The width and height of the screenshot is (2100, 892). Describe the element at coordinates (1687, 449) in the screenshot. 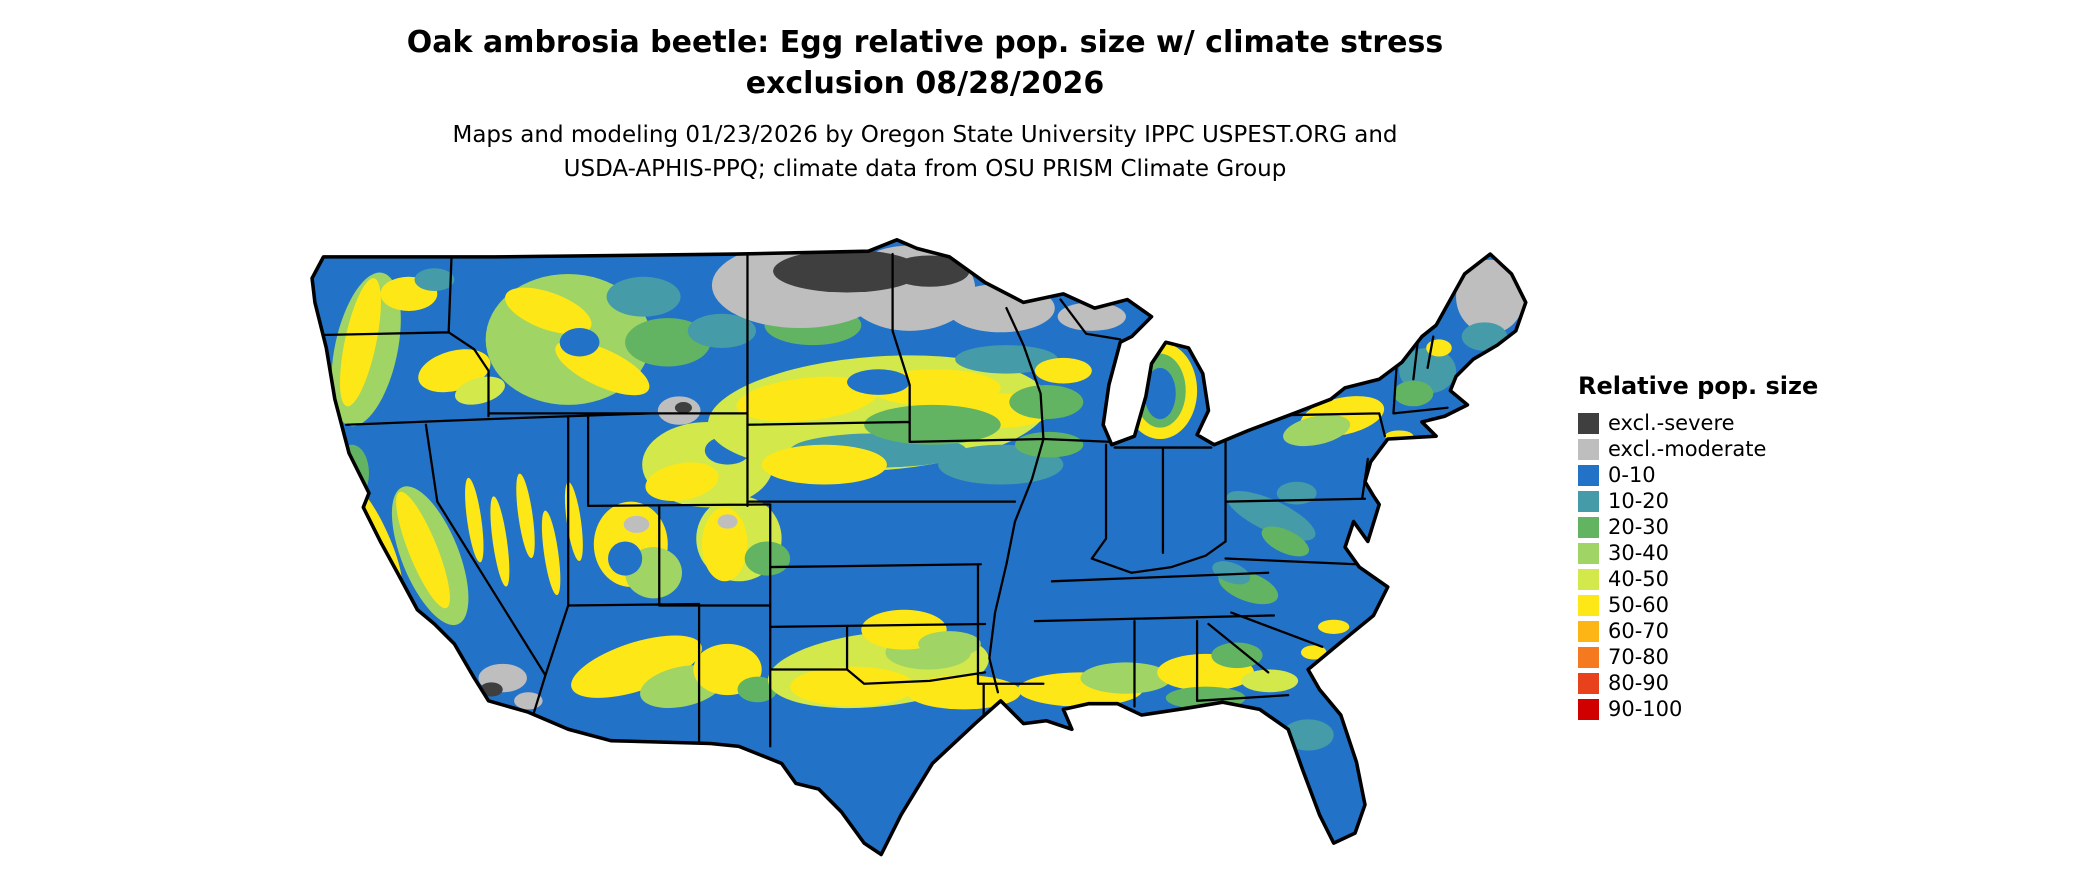

I see `legend-label: excl.-moderate` at that location.